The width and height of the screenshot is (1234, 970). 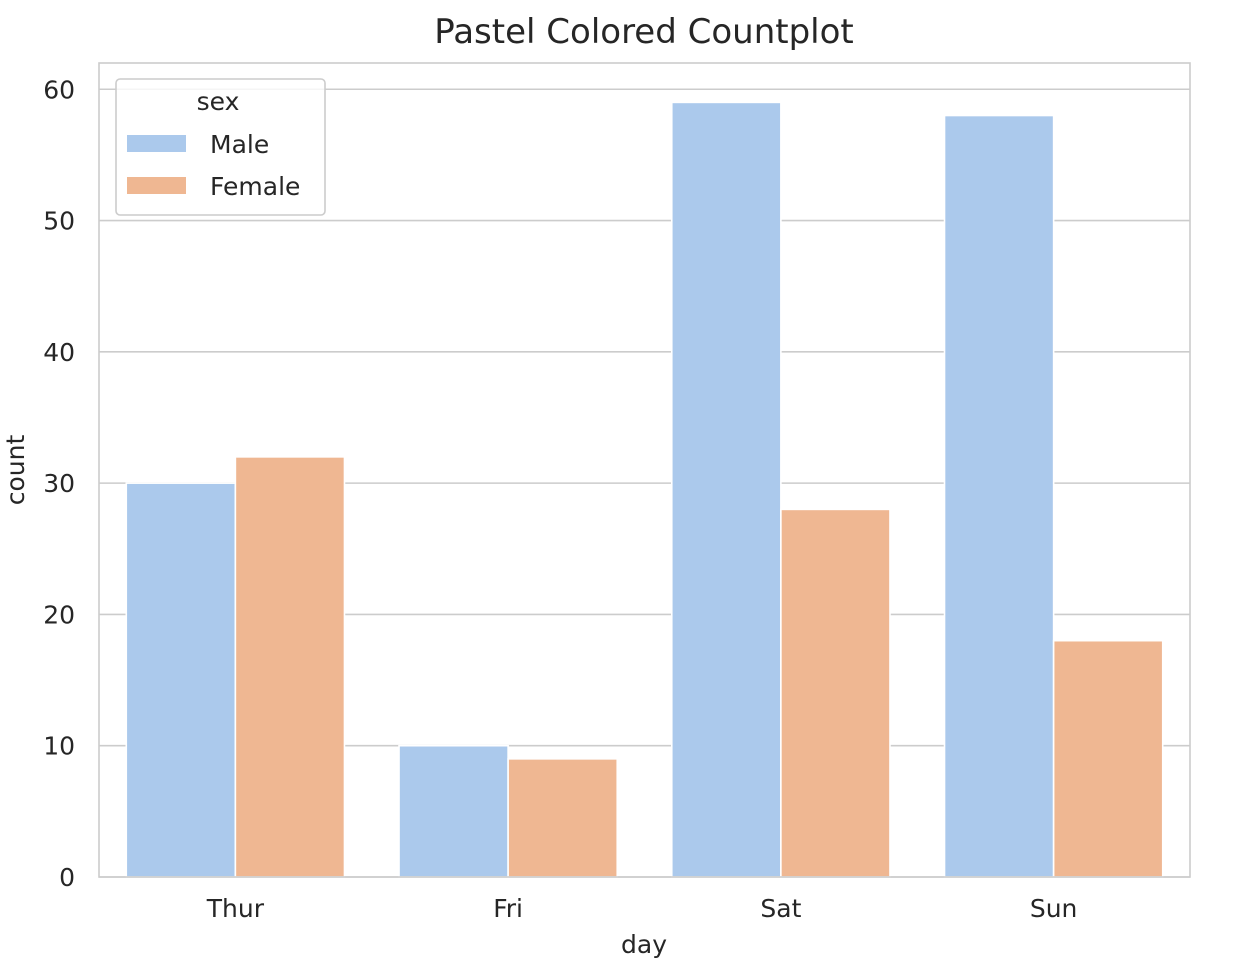 I want to click on x-axis-ticks: Thur Fri Sat Sun, so click(x=642, y=908).